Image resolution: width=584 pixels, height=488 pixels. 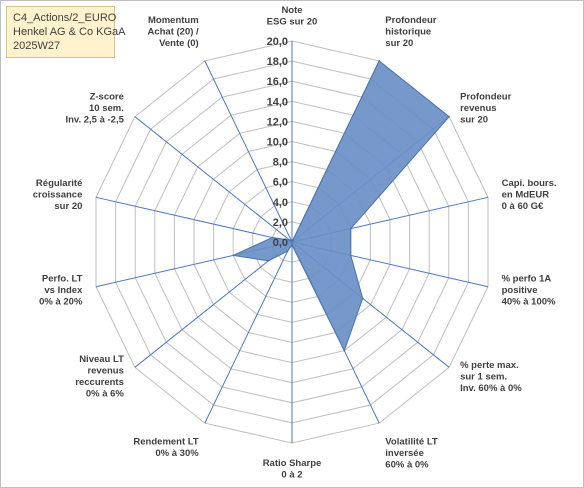 What do you see at coordinates (529, 291) in the screenshot?
I see `axis-label: % perfo 1A positive 40% à 100%` at bounding box center [529, 291].